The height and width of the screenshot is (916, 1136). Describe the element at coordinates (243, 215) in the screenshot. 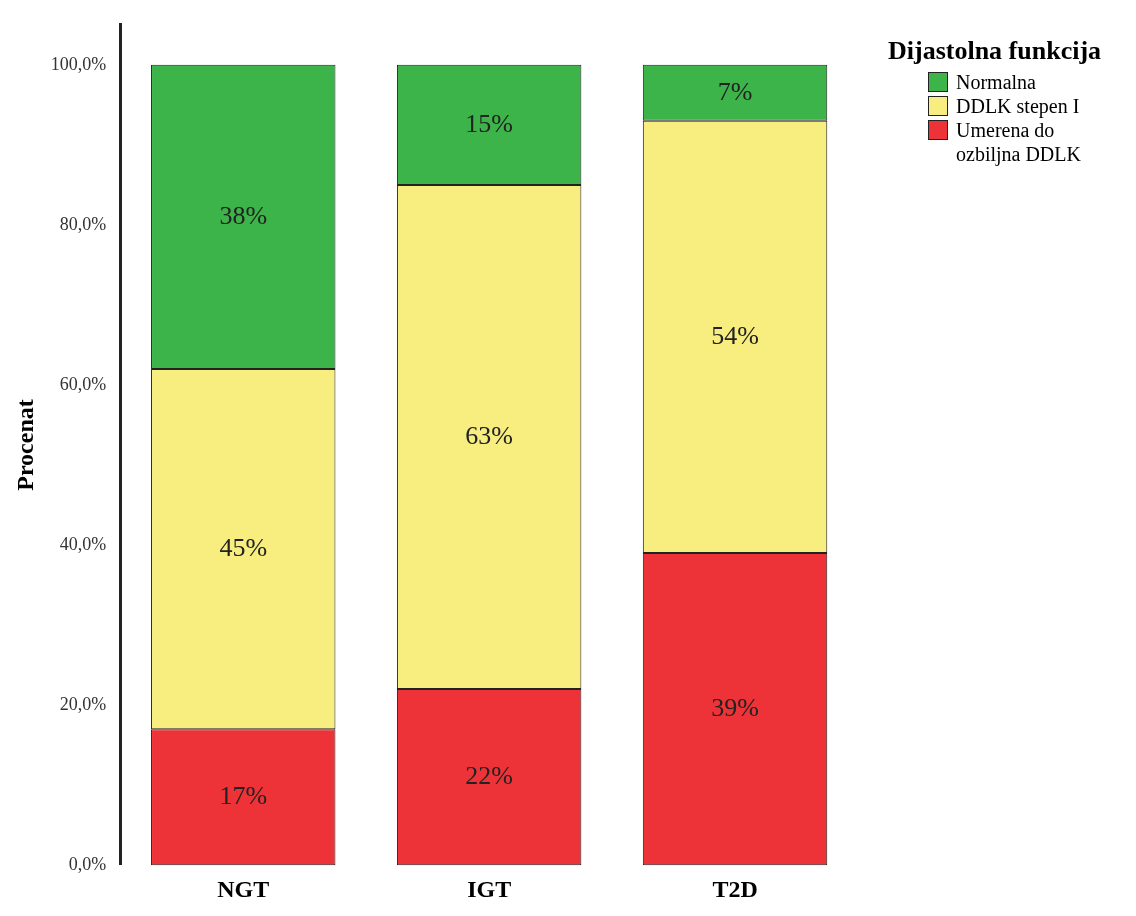

I see `data-label: 38%` at that location.